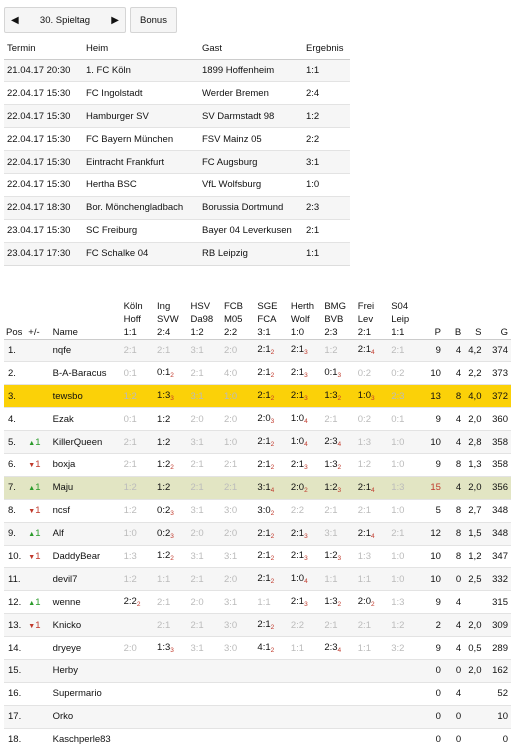  I want to click on tip-score: 0:12, so click(165, 373).